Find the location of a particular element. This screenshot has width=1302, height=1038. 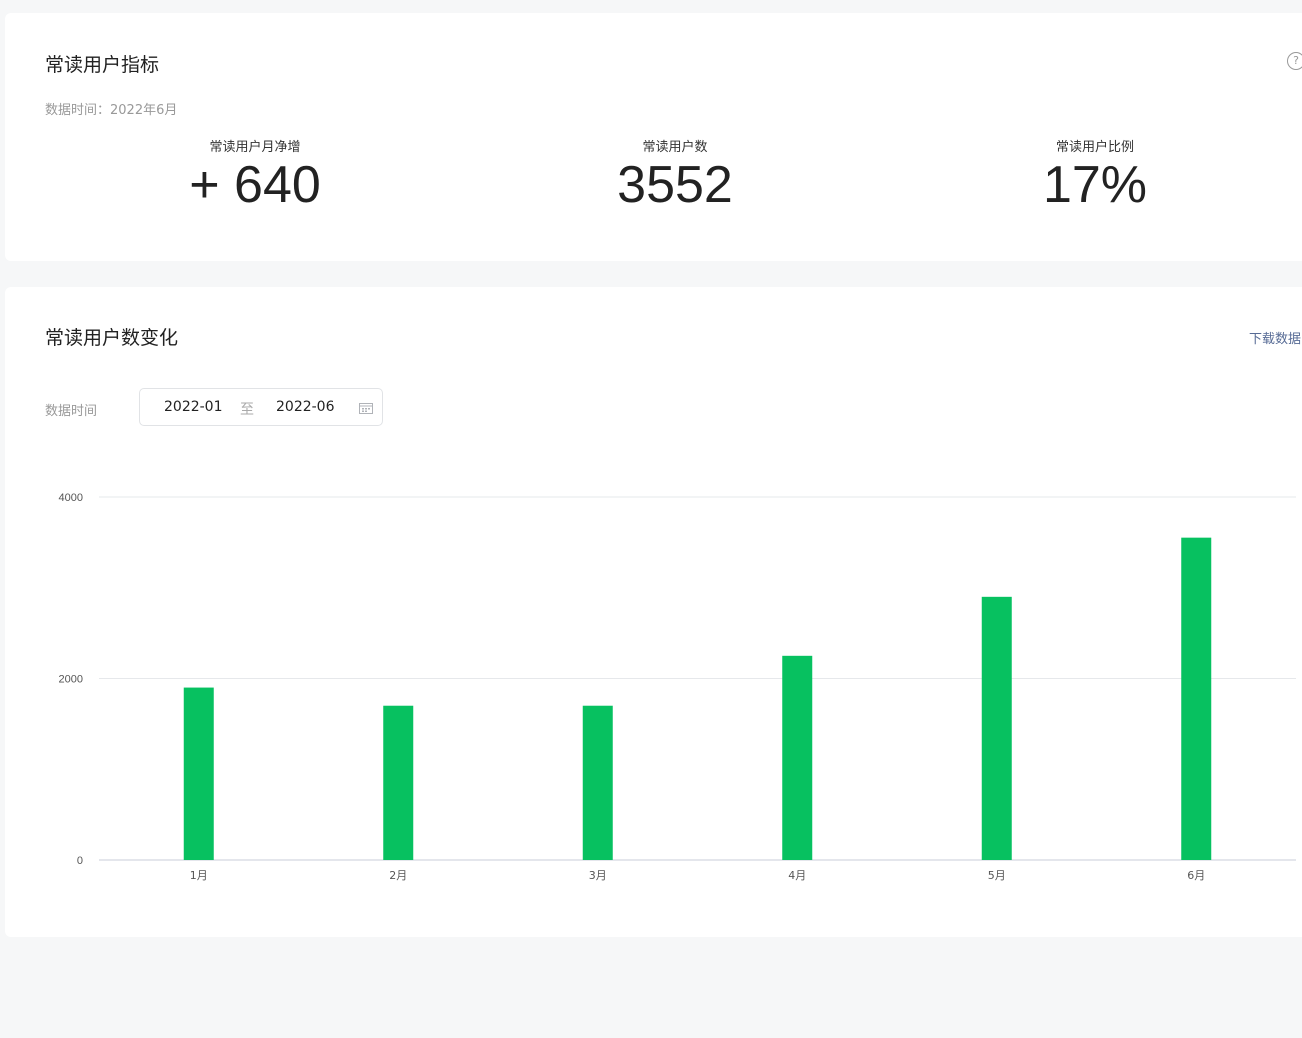

x-tick-label: 6月 is located at coordinates (1196, 875).